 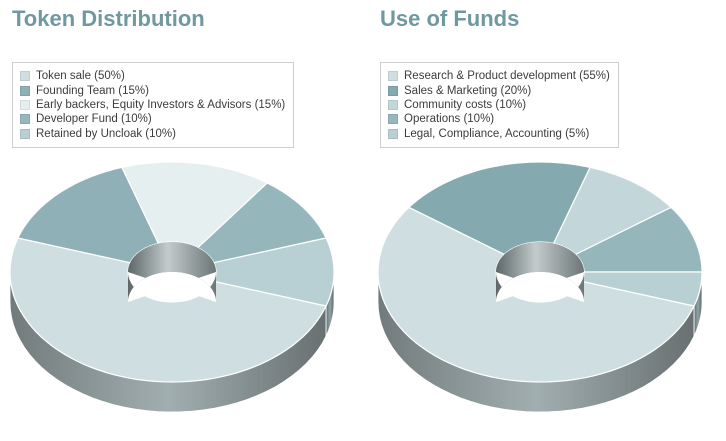 I want to click on legend-item-sales-and-marketing: Sales & Marketing (20%), so click(x=499, y=90).